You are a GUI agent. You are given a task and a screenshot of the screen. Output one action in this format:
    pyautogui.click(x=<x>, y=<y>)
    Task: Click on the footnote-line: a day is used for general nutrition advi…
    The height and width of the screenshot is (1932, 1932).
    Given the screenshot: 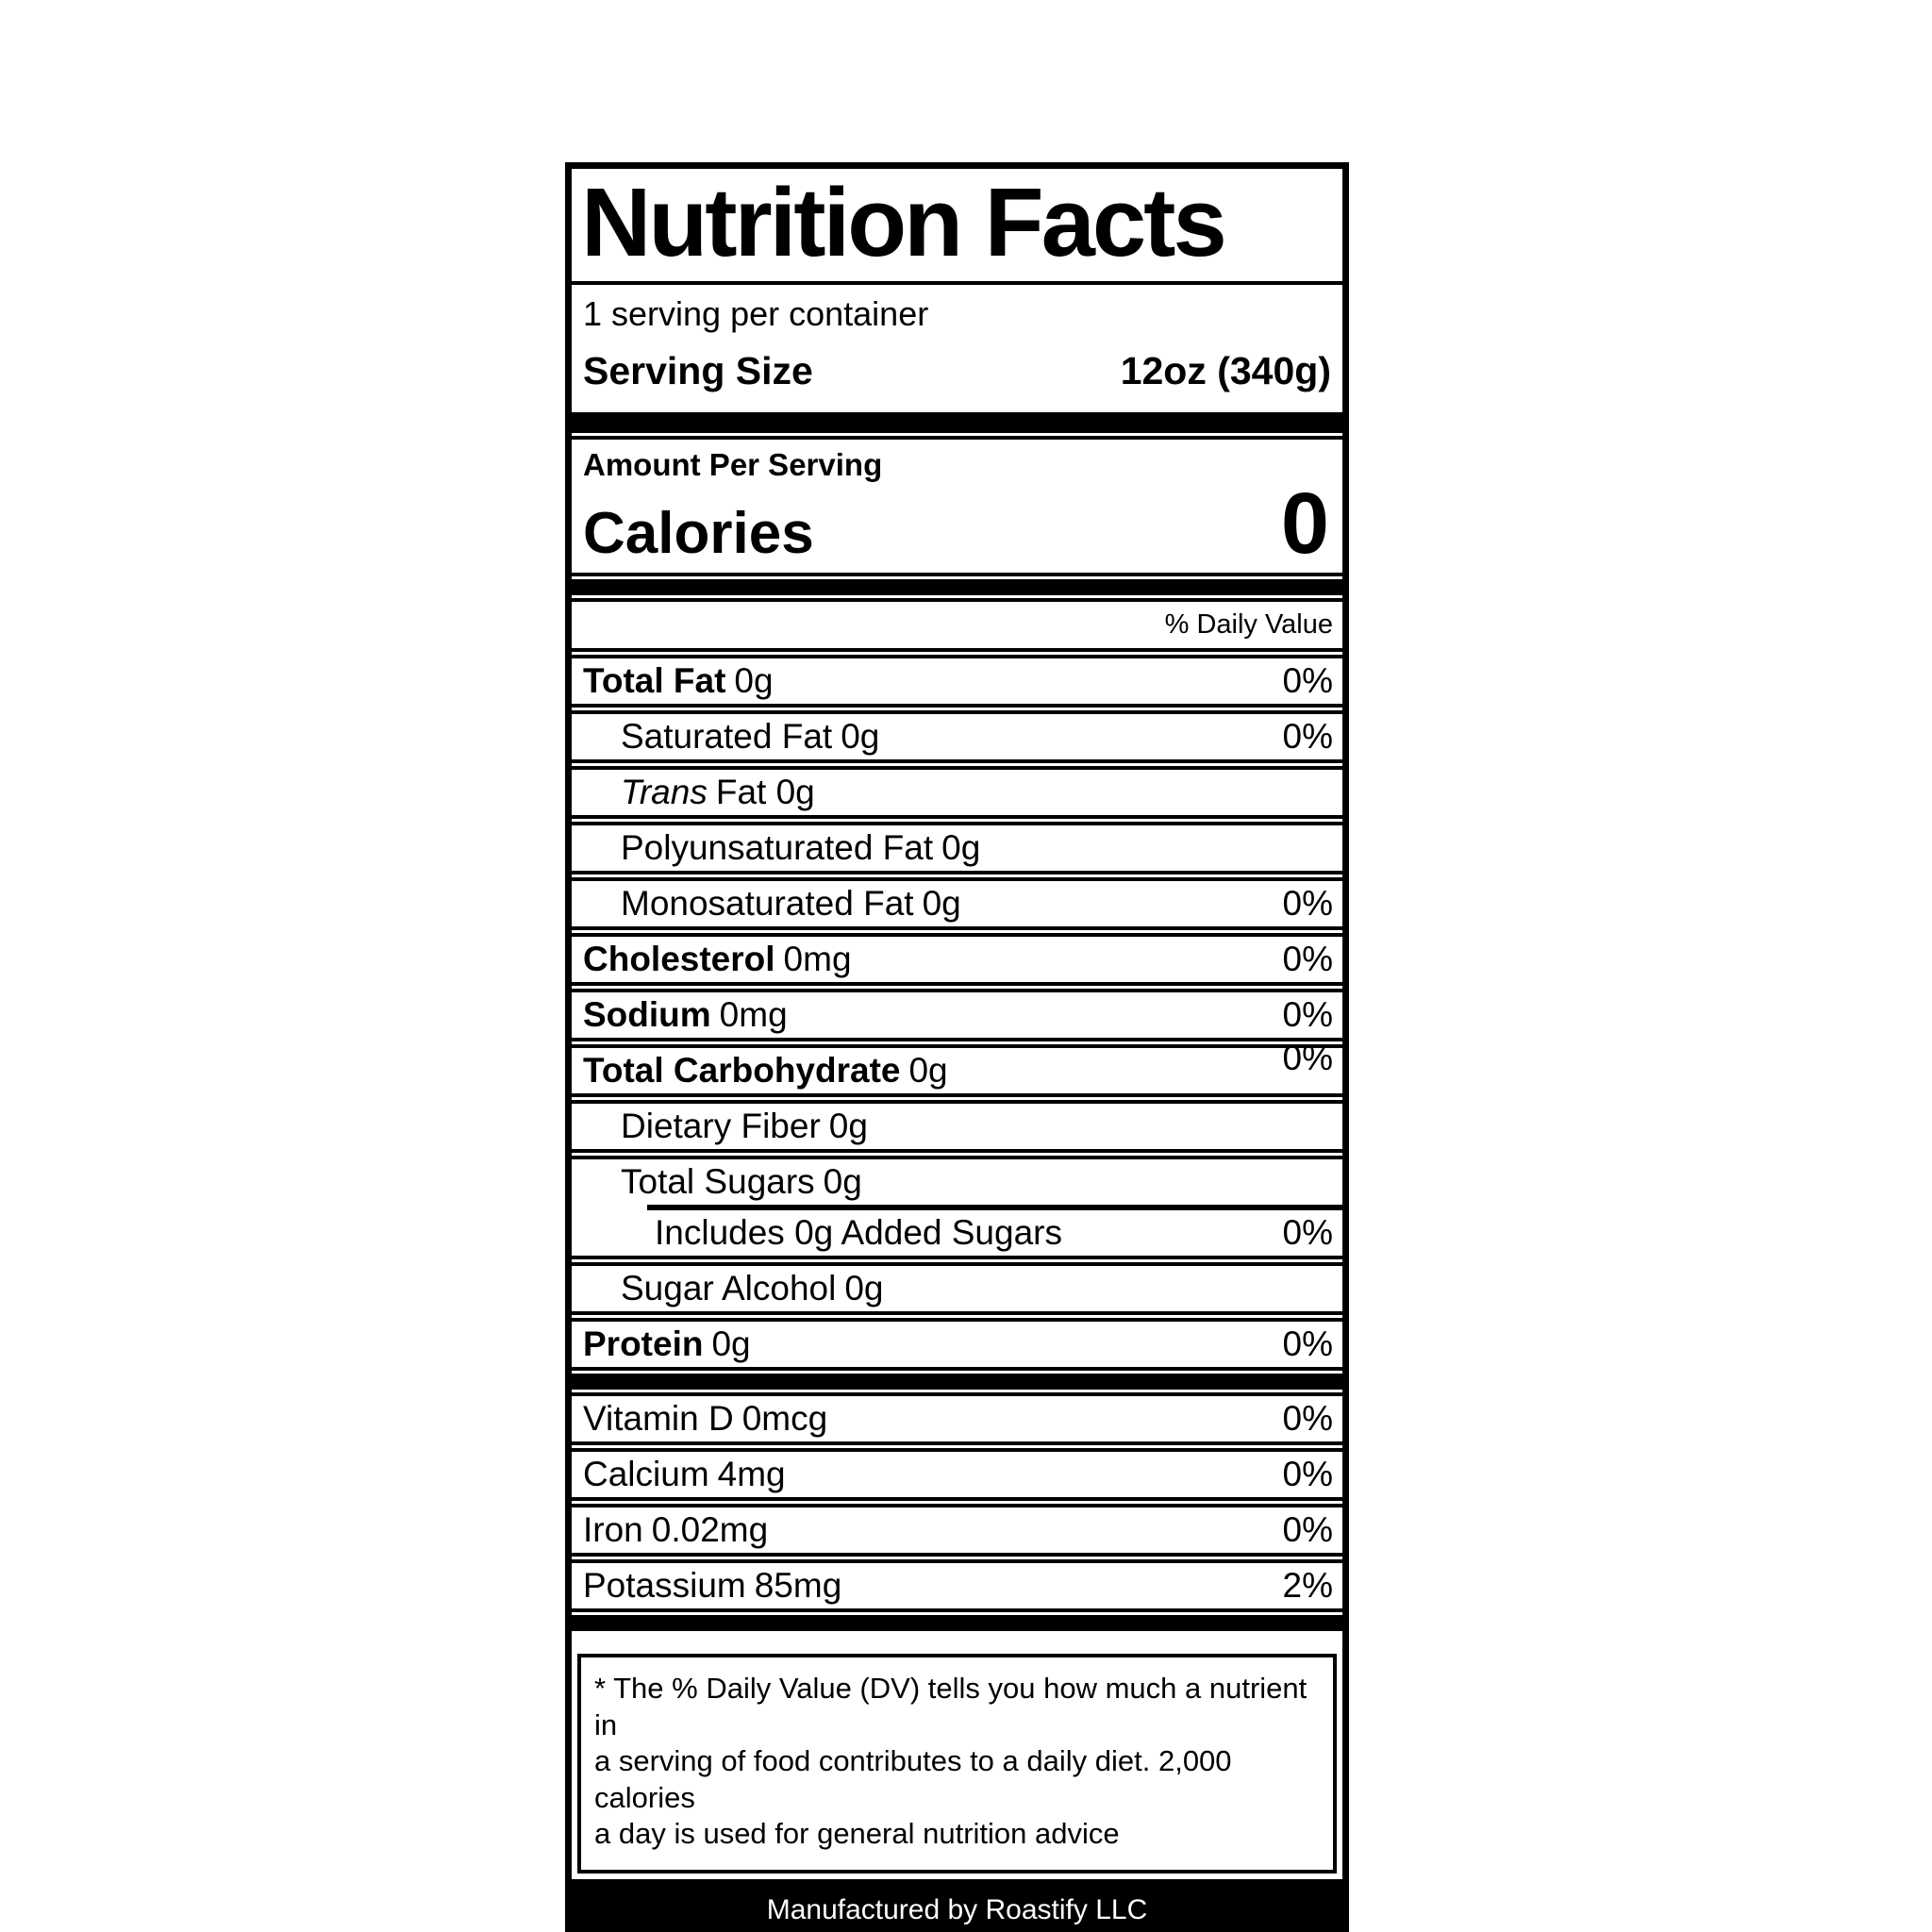 What is the action you would take?
    pyautogui.click(x=857, y=1834)
    